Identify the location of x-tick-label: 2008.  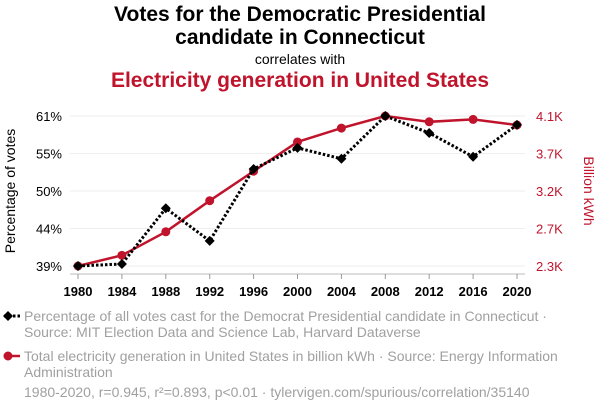
(385, 291).